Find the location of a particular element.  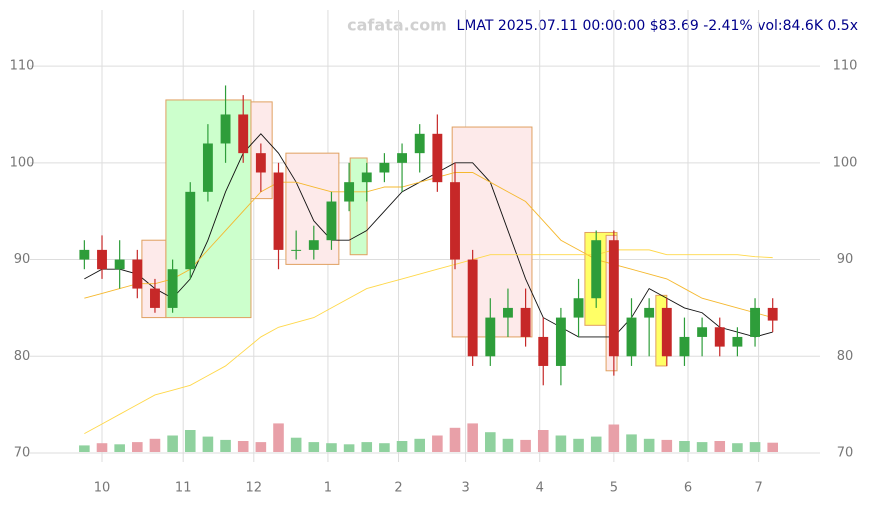

y-tick-label-right: 70 is located at coordinates (845, 453).